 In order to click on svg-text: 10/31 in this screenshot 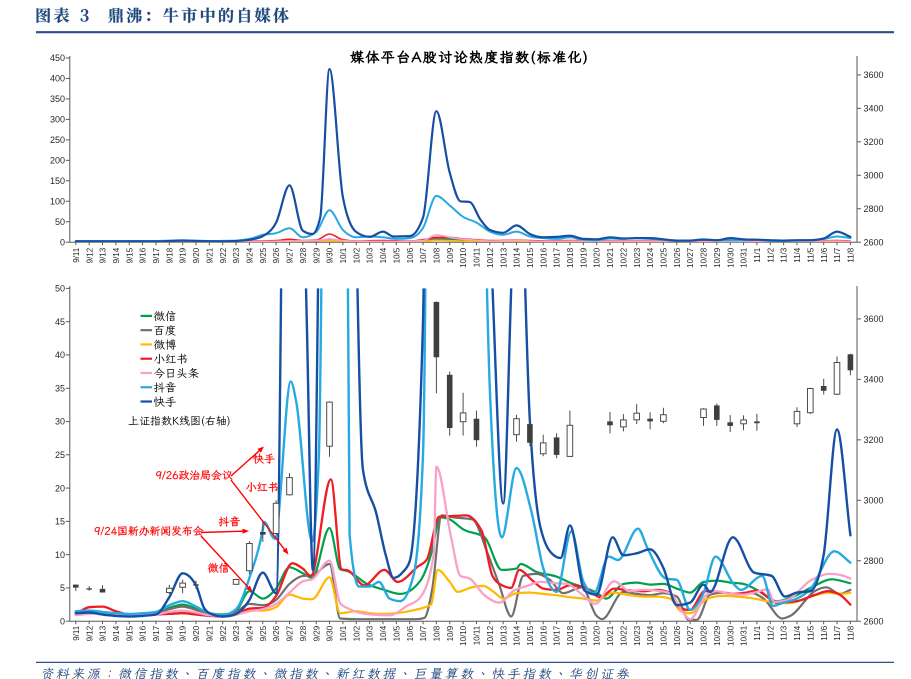, I will do `click(744, 635)`.